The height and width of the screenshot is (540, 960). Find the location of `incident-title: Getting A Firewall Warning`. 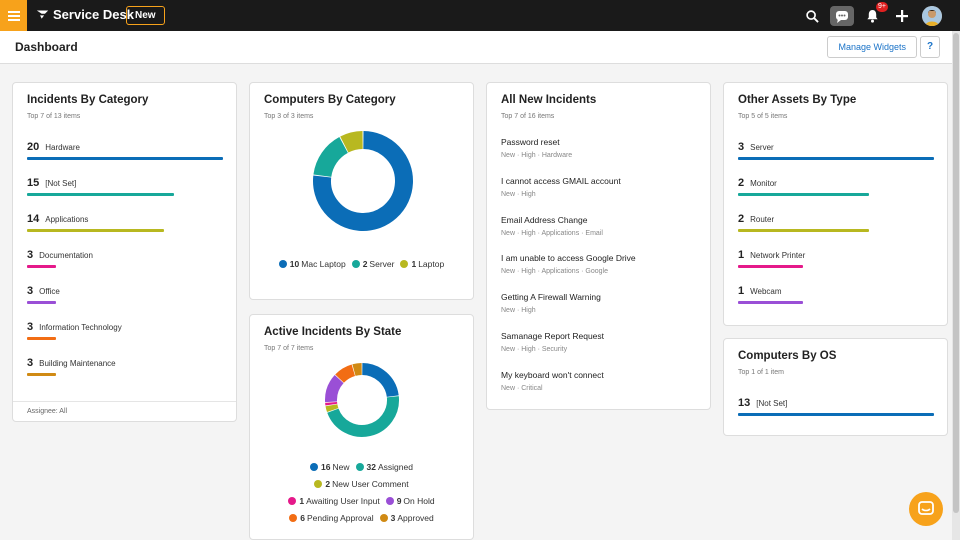

incident-title: Getting A Firewall Warning is located at coordinates (551, 297).